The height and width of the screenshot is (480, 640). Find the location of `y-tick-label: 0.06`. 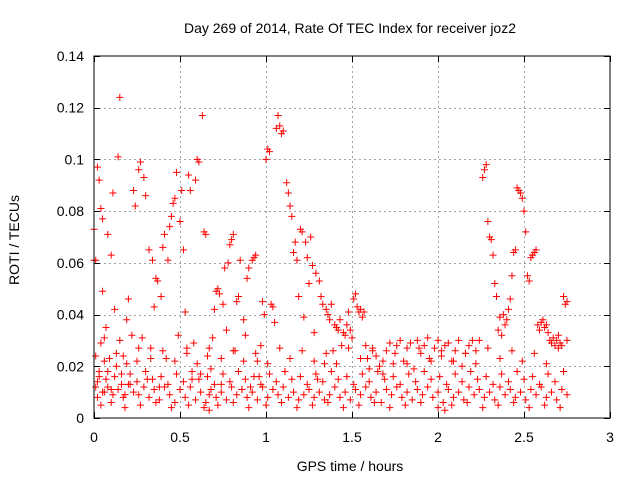

y-tick-label: 0.06 is located at coordinates (70, 263).